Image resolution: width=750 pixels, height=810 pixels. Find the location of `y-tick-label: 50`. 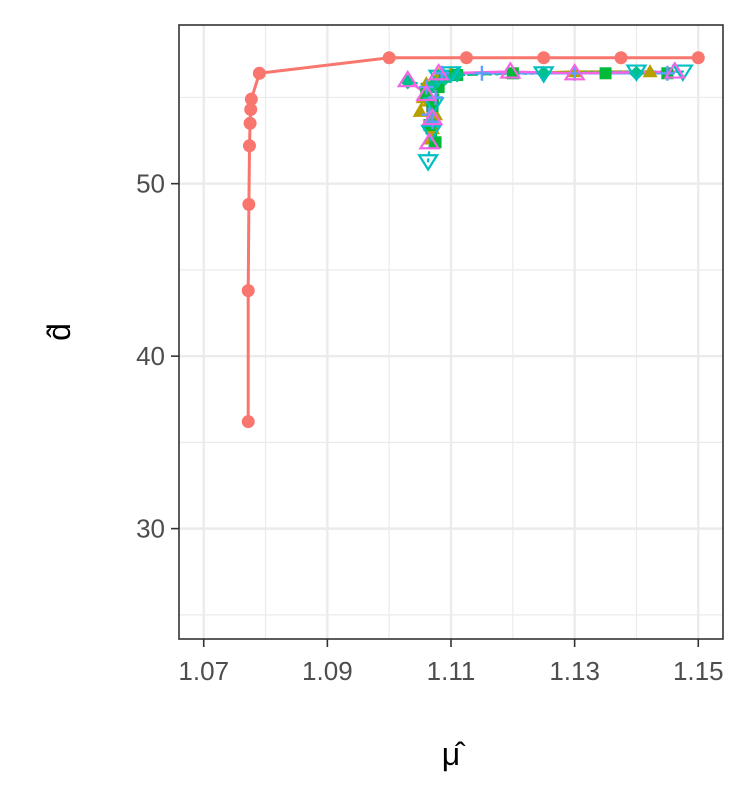

y-tick-label: 50 is located at coordinates (150, 184).